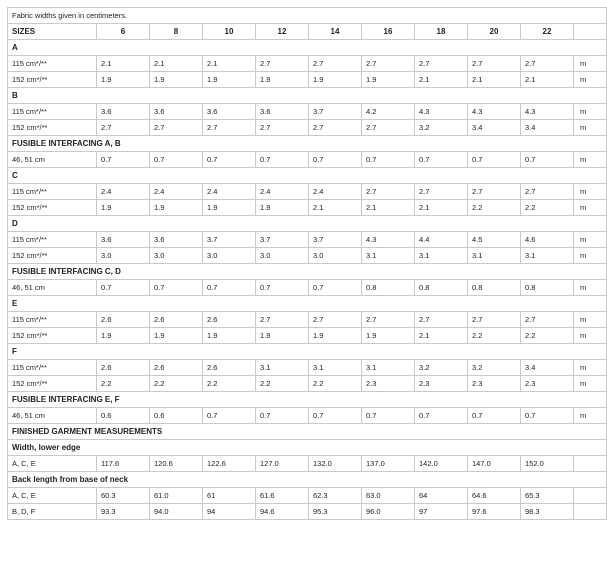  What do you see at coordinates (307, 479) in the screenshot?
I see `section-row: Back length from base of neck` at bounding box center [307, 479].